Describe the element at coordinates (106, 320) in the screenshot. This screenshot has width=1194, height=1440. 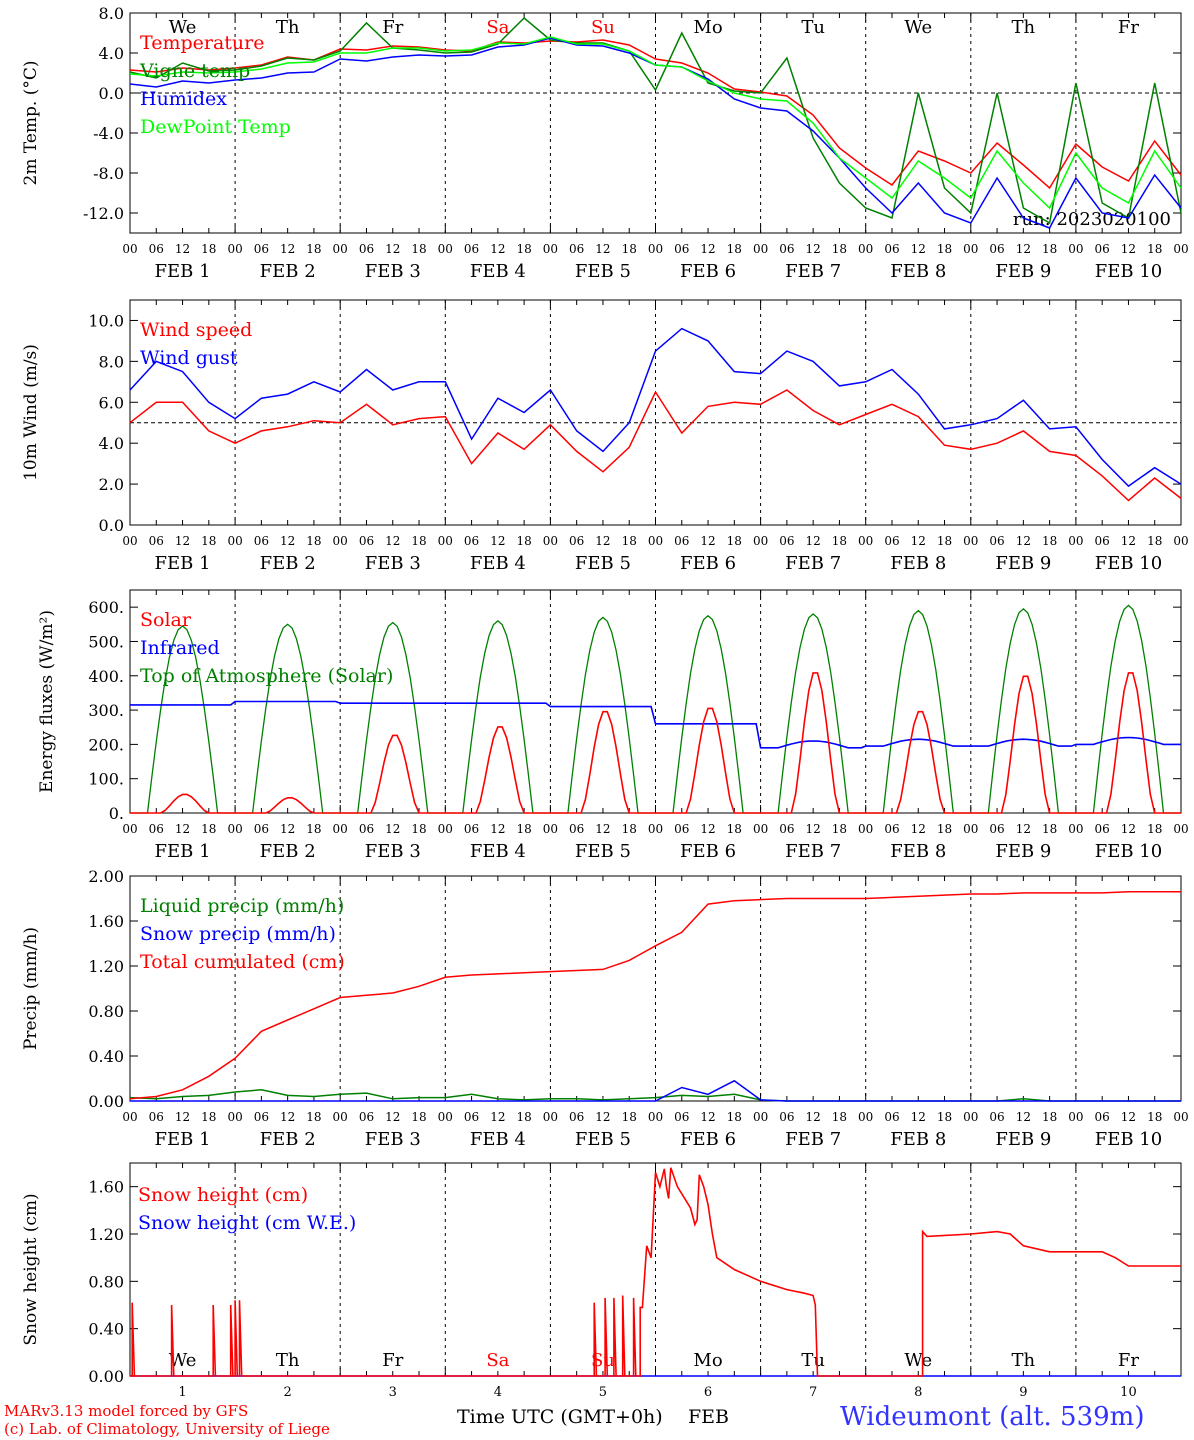
I see `y-tick-label: 10.0` at that location.